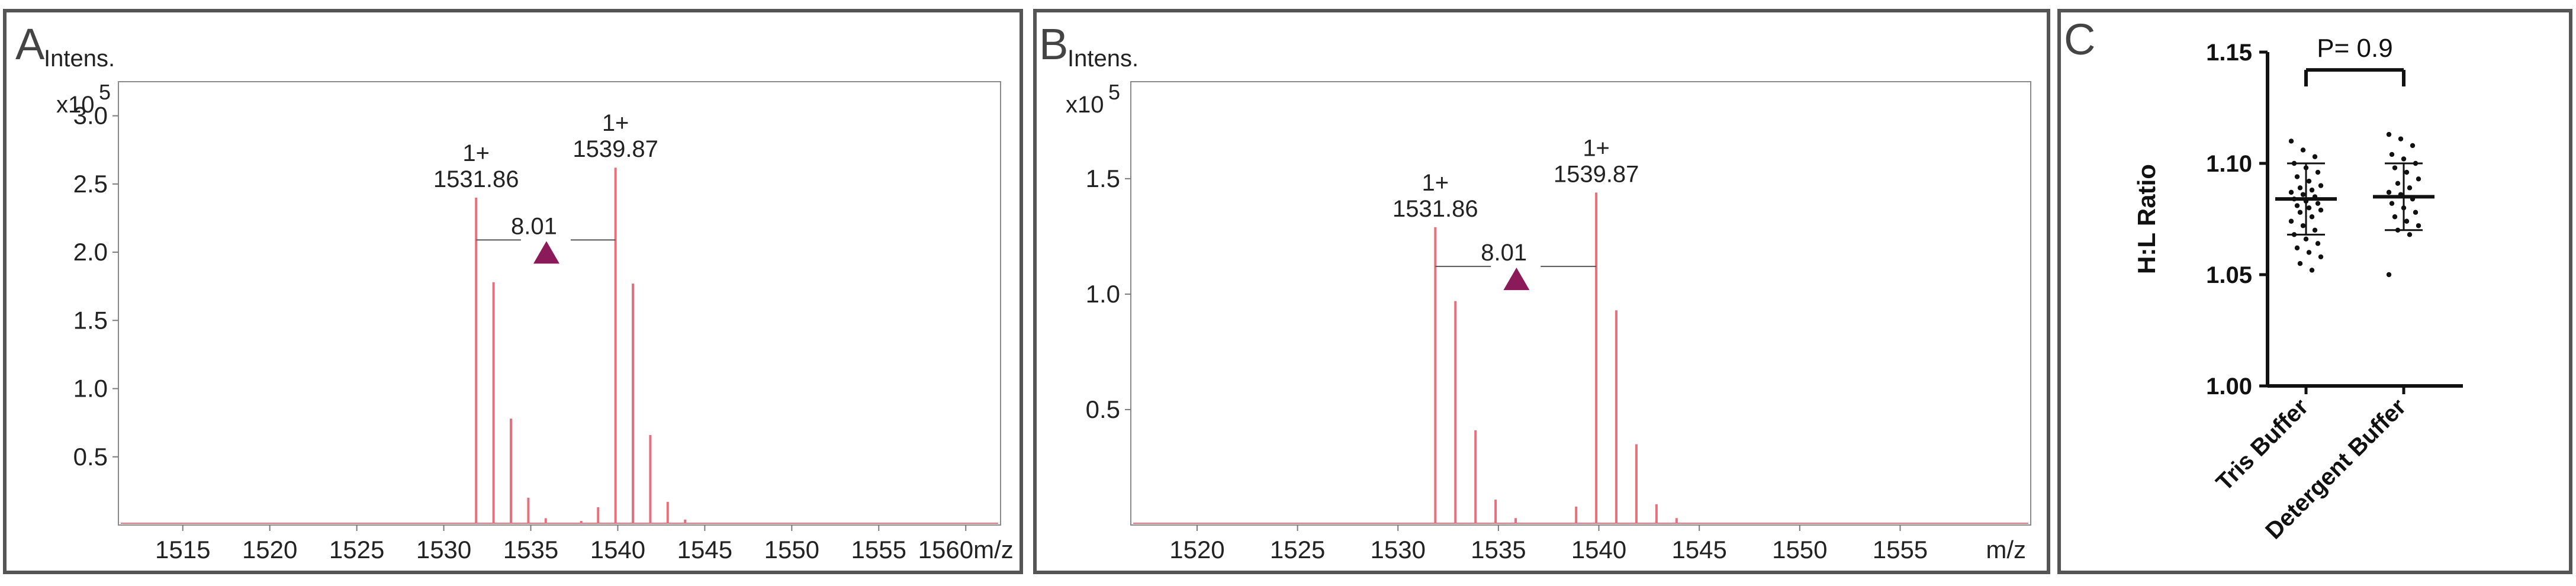 The width and height of the screenshot is (2576, 586). Describe the element at coordinates (182, 550) in the screenshot. I see `x-tick-label: 1515` at that location.